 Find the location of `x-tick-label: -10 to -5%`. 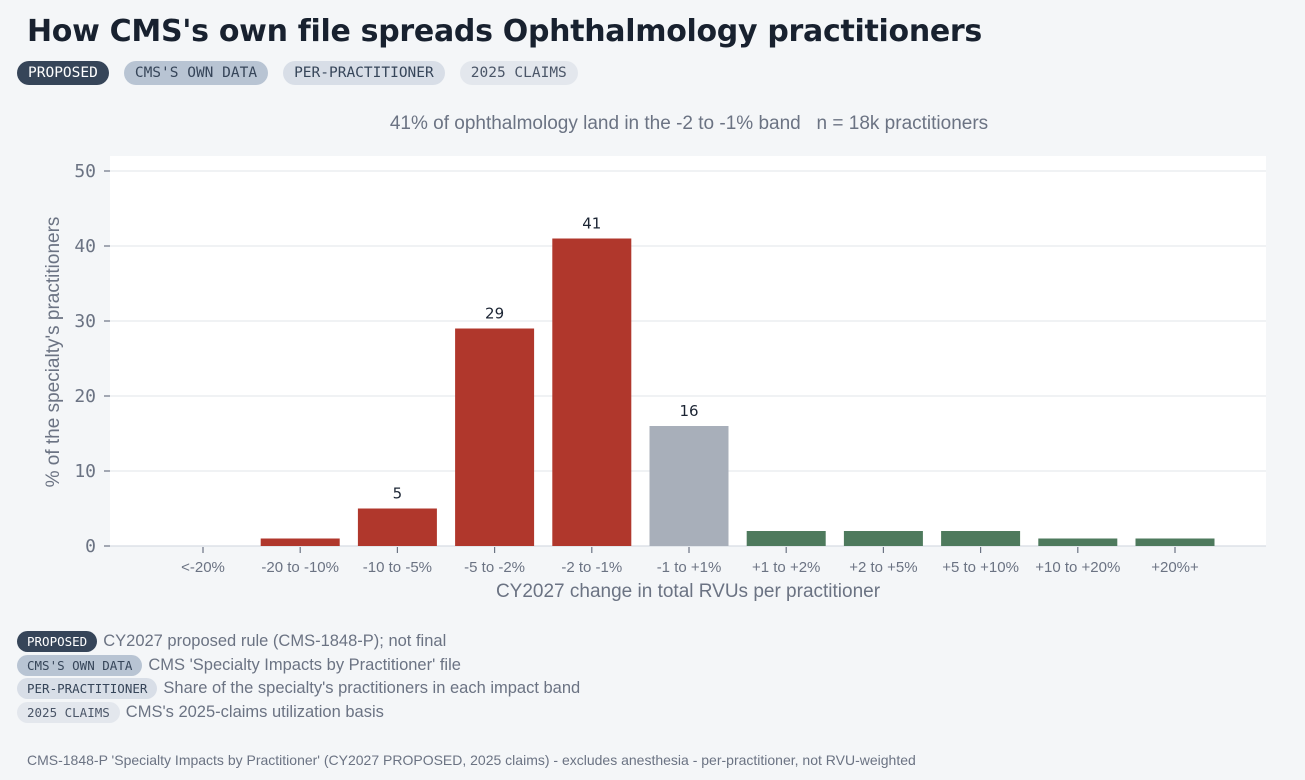

x-tick-label: -10 to -5% is located at coordinates (397, 567).